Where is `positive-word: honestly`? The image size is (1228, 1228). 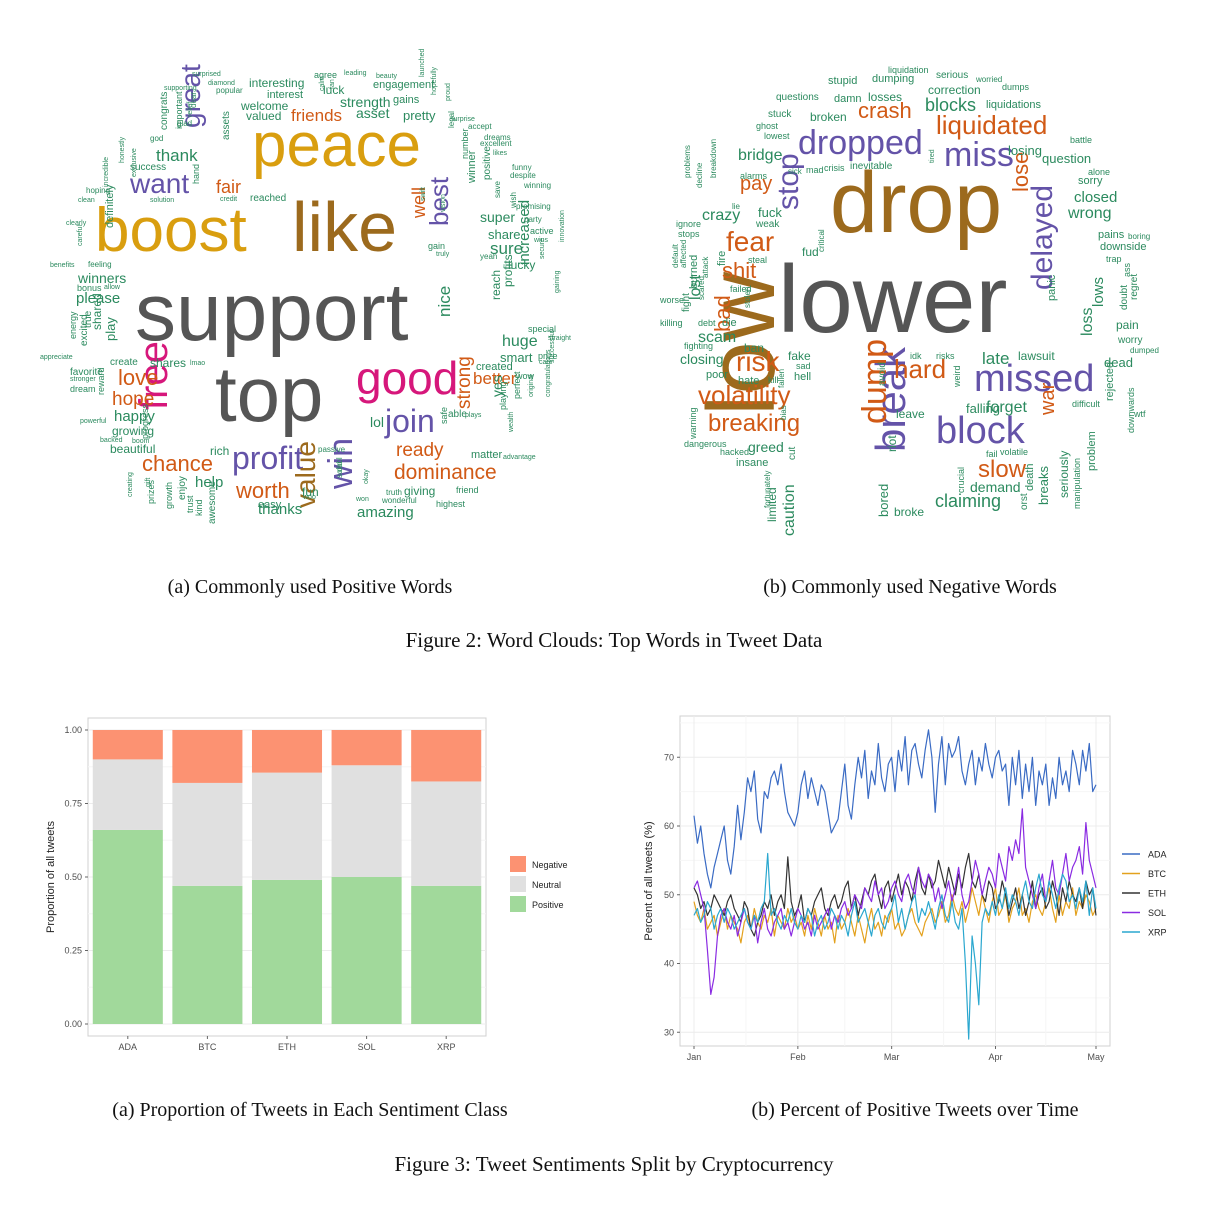 positive-word: honestly is located at coordinates (122, 149).